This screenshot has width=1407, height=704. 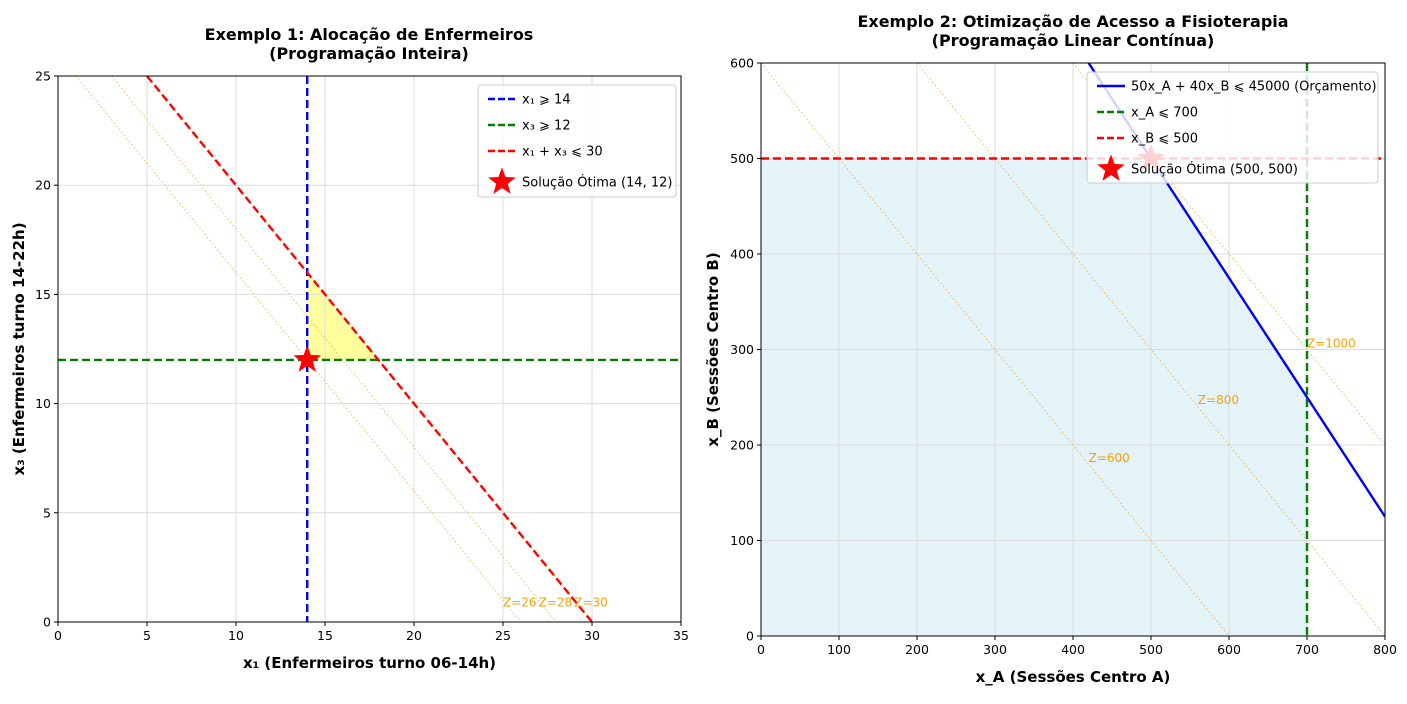 What do you see at coordinates (742, 158) in the screenshot?
I see `y-tick-label: 500` at bounding box center [742, 158].